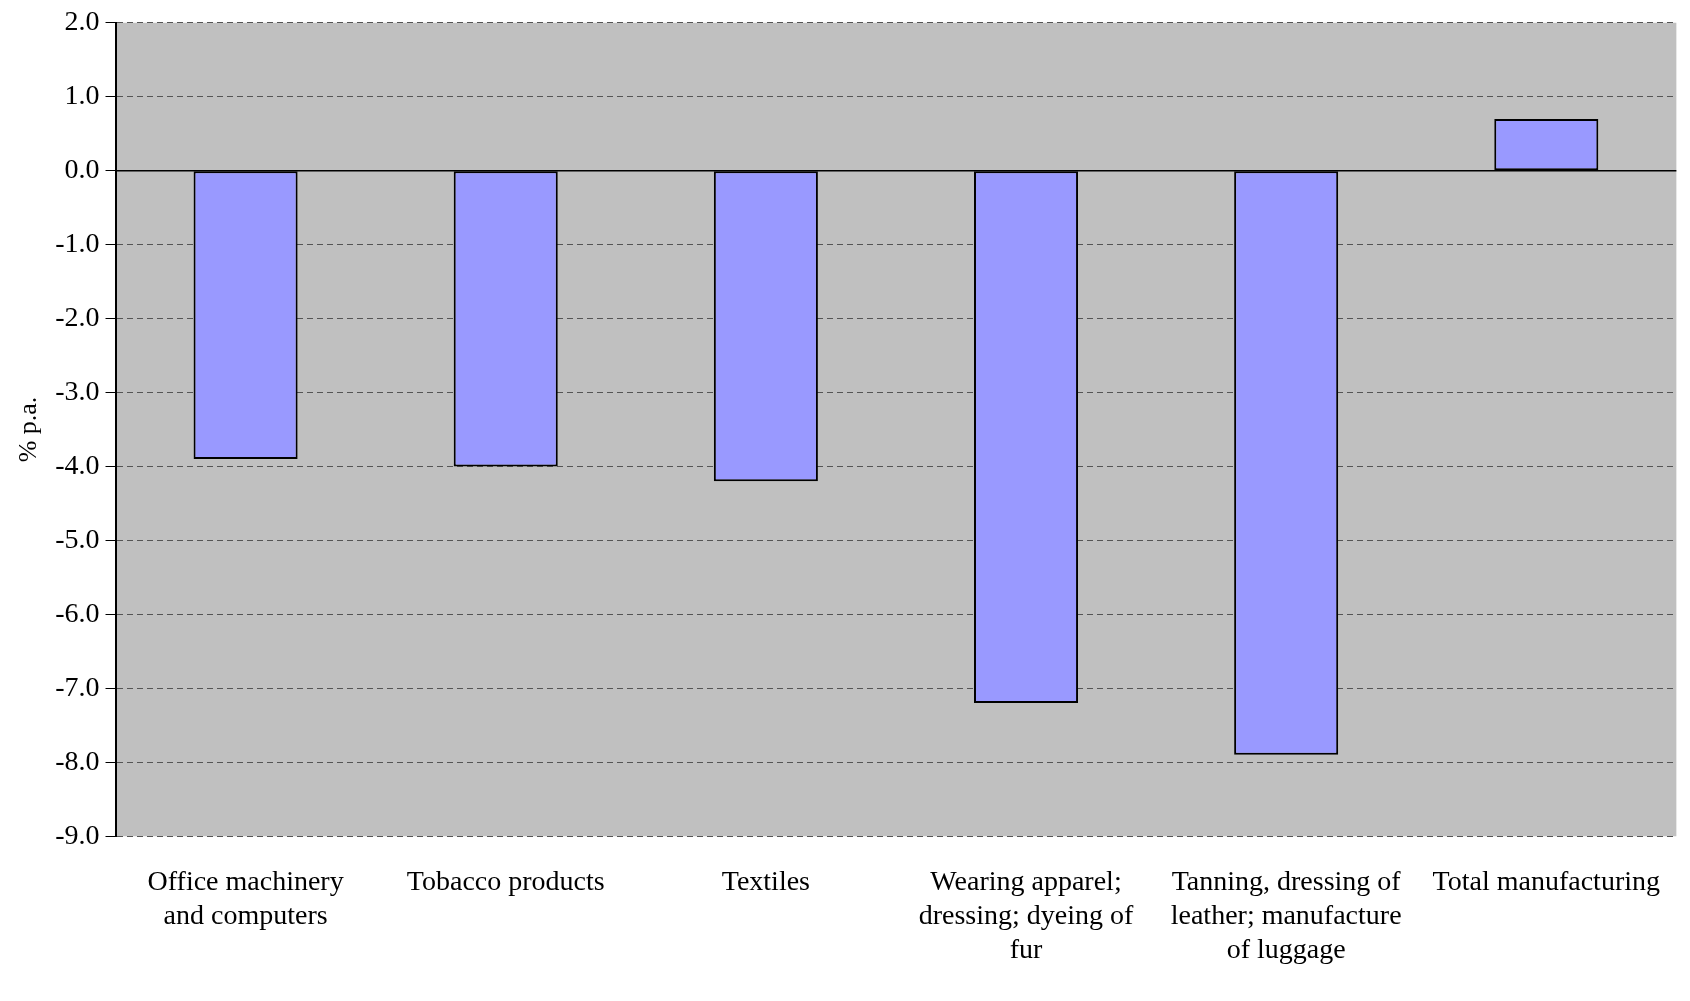  Describe the element at coordinates (1026, 914) in the screenshot. I see `x-tick-label: Wearing apparel; dressing; dyeing of fur` at that location.